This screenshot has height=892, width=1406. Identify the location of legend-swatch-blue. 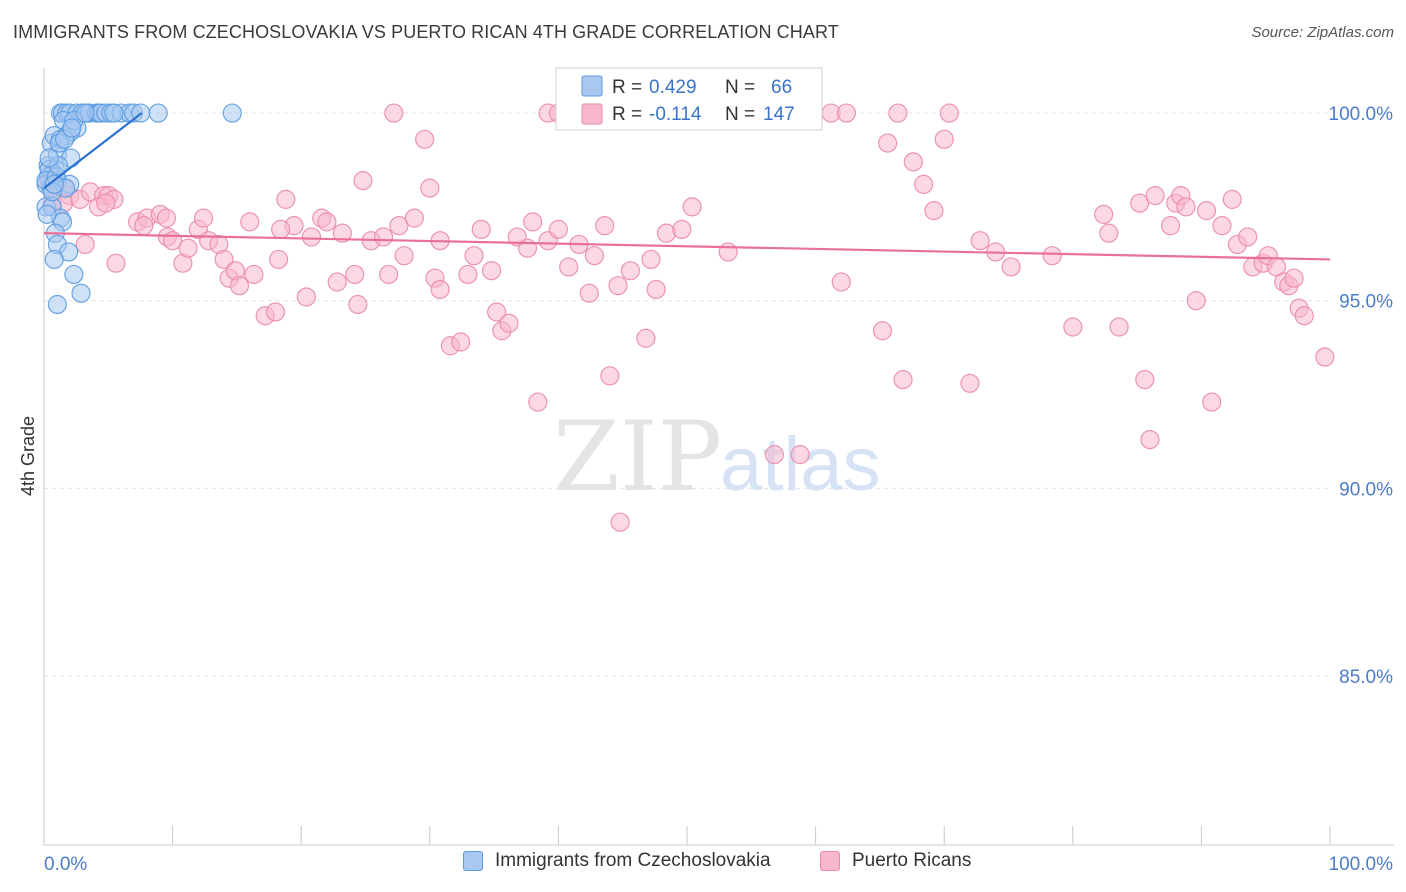
(473, 861).